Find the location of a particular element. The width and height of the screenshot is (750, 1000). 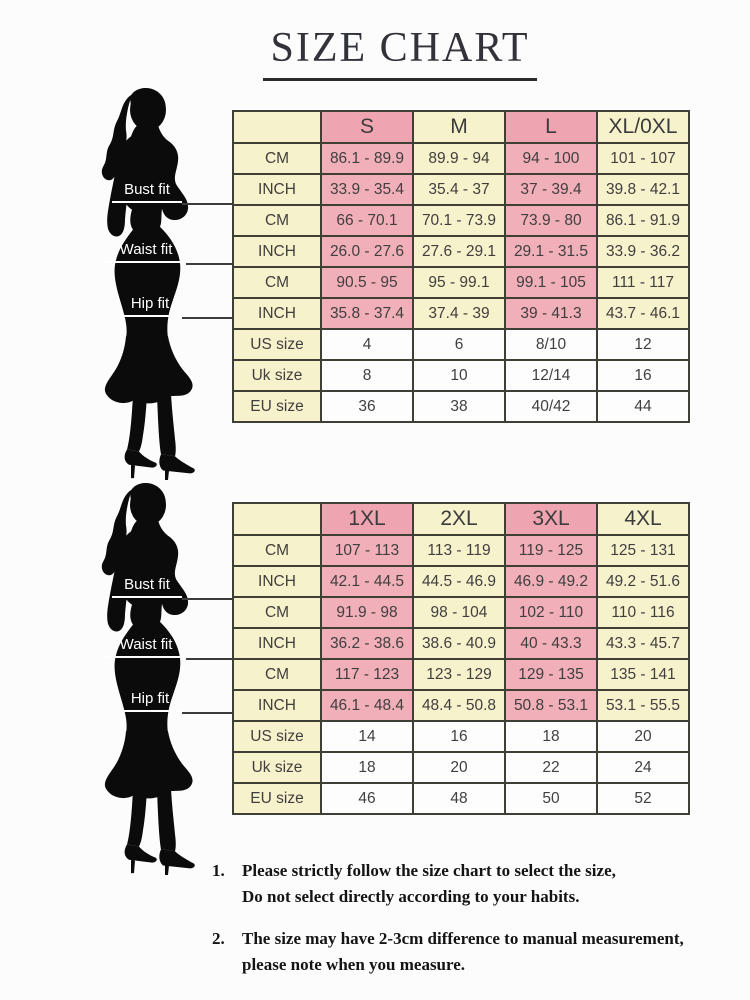

size-value-cell: 99.1 - 105 is located at coordinates (551, 282).